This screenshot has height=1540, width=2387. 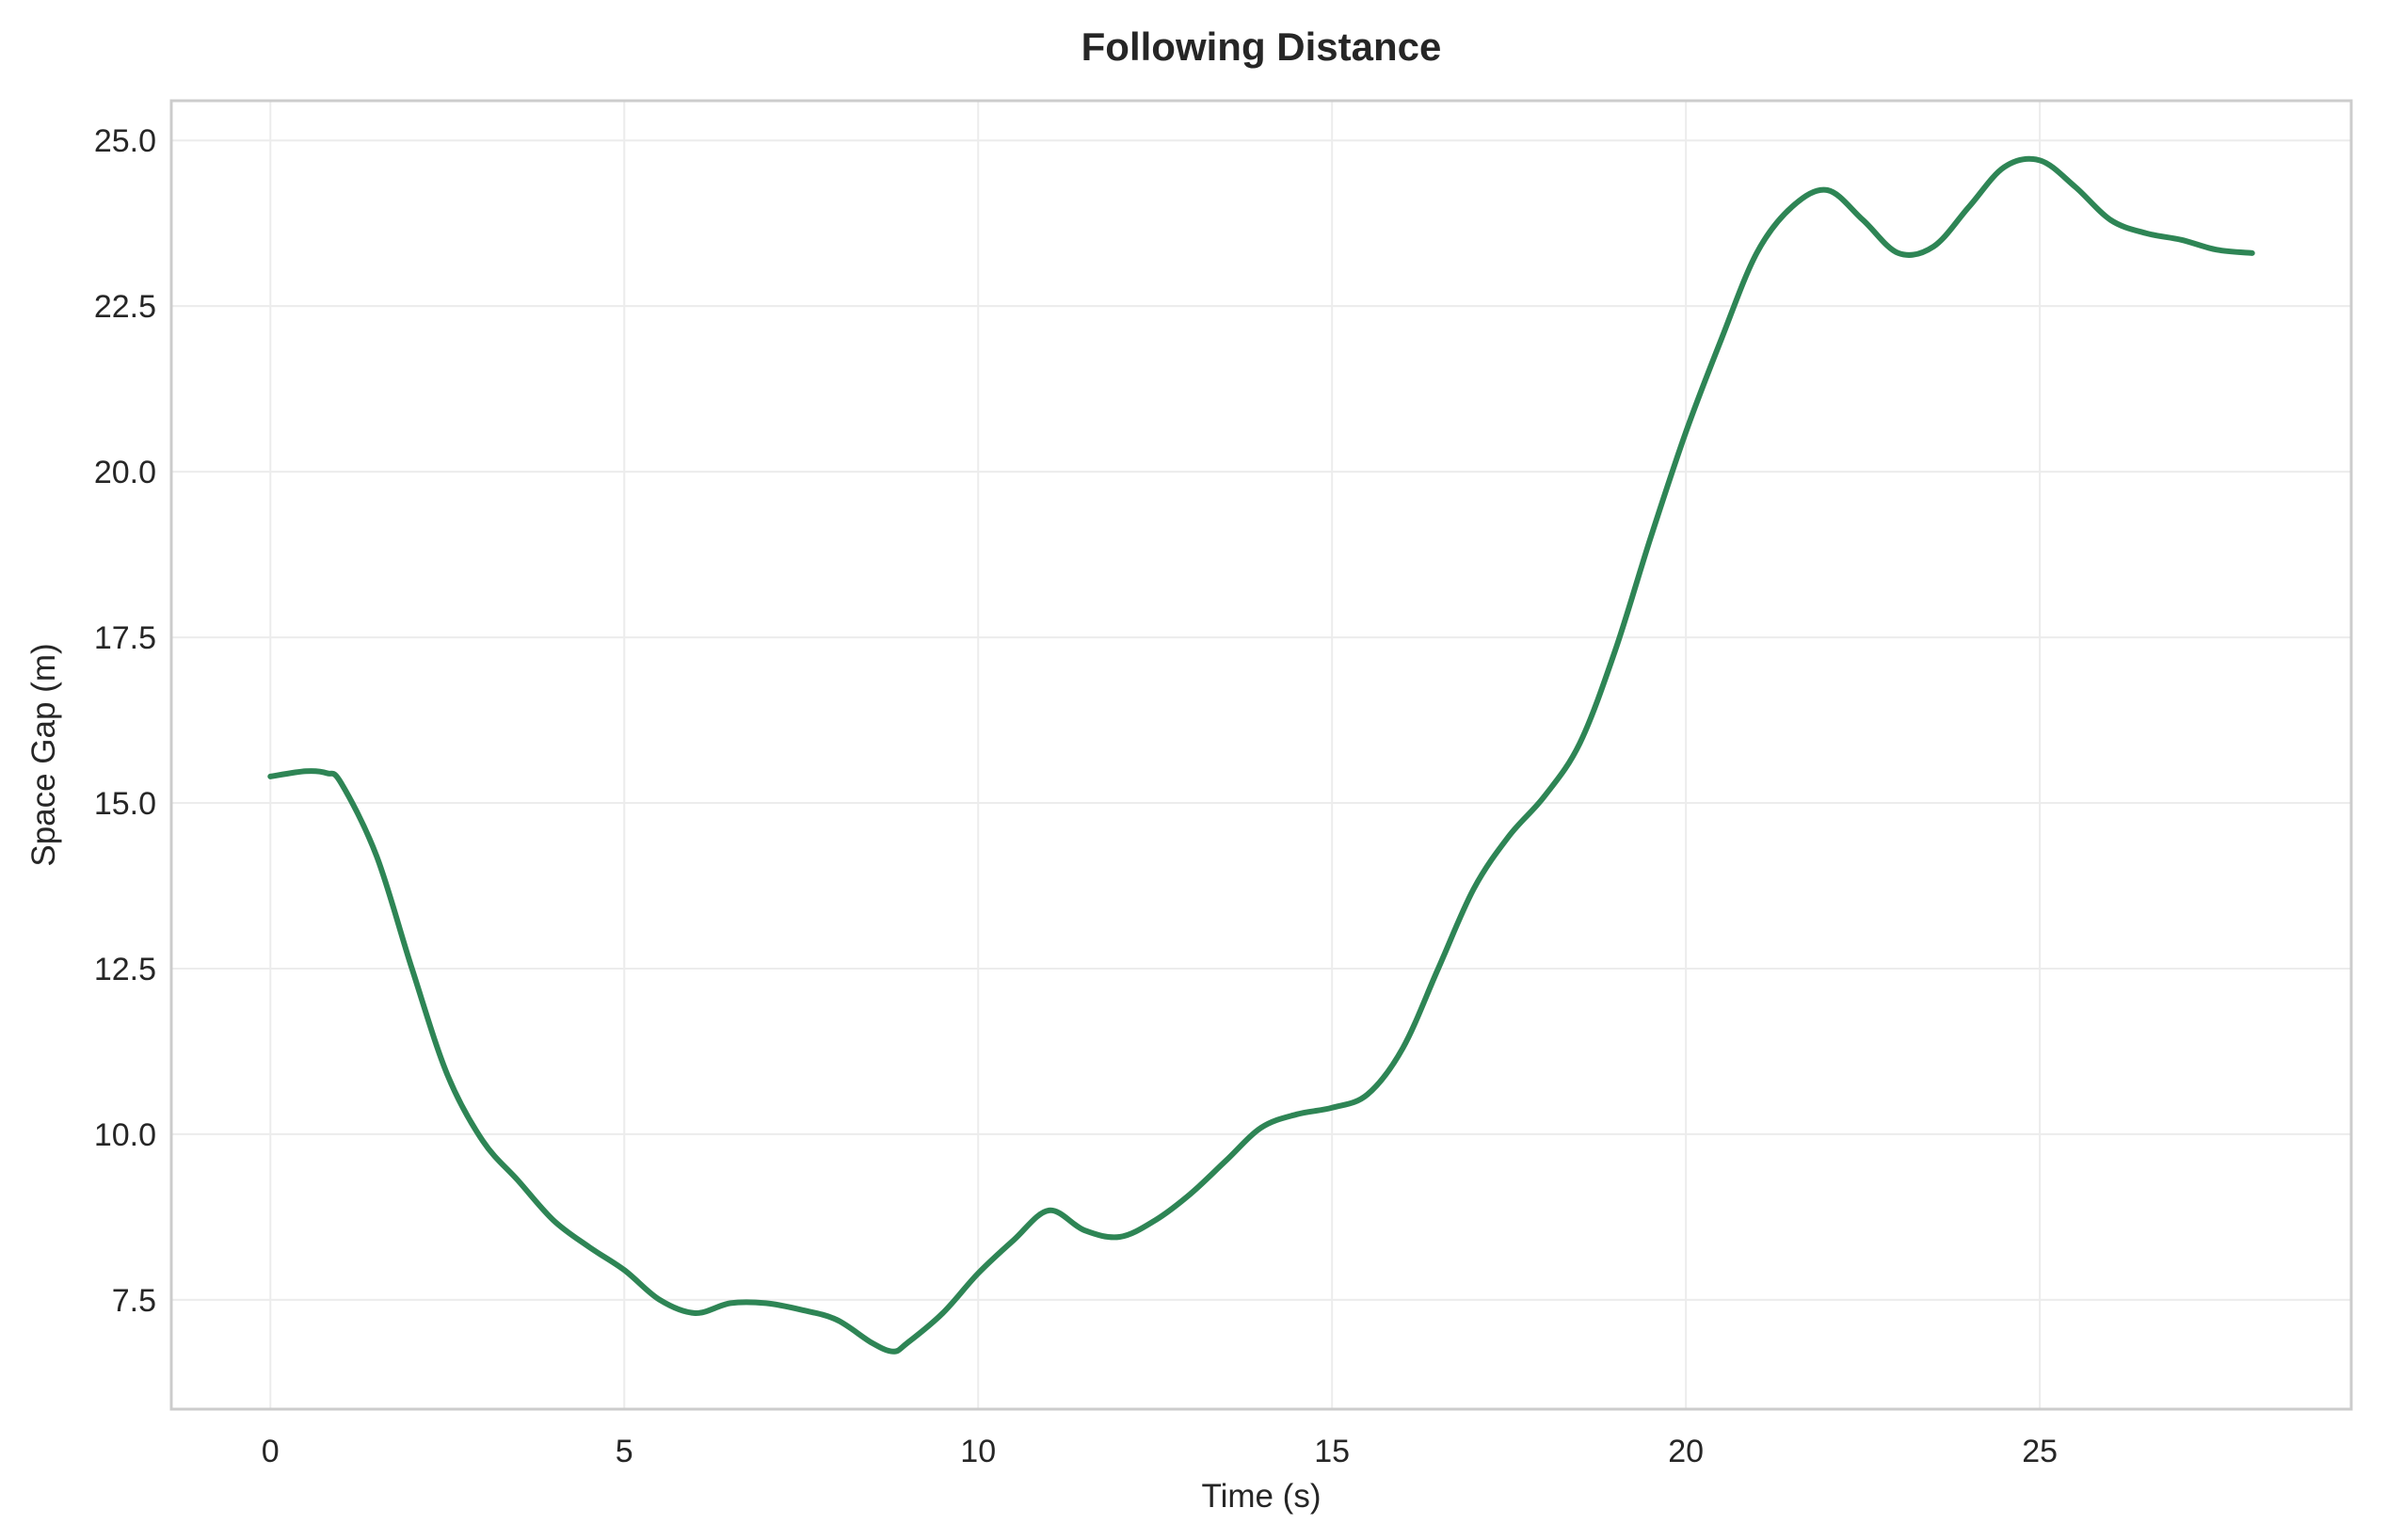 I want to click on x-tick-label: 20, so click(x=1686, y=1451).